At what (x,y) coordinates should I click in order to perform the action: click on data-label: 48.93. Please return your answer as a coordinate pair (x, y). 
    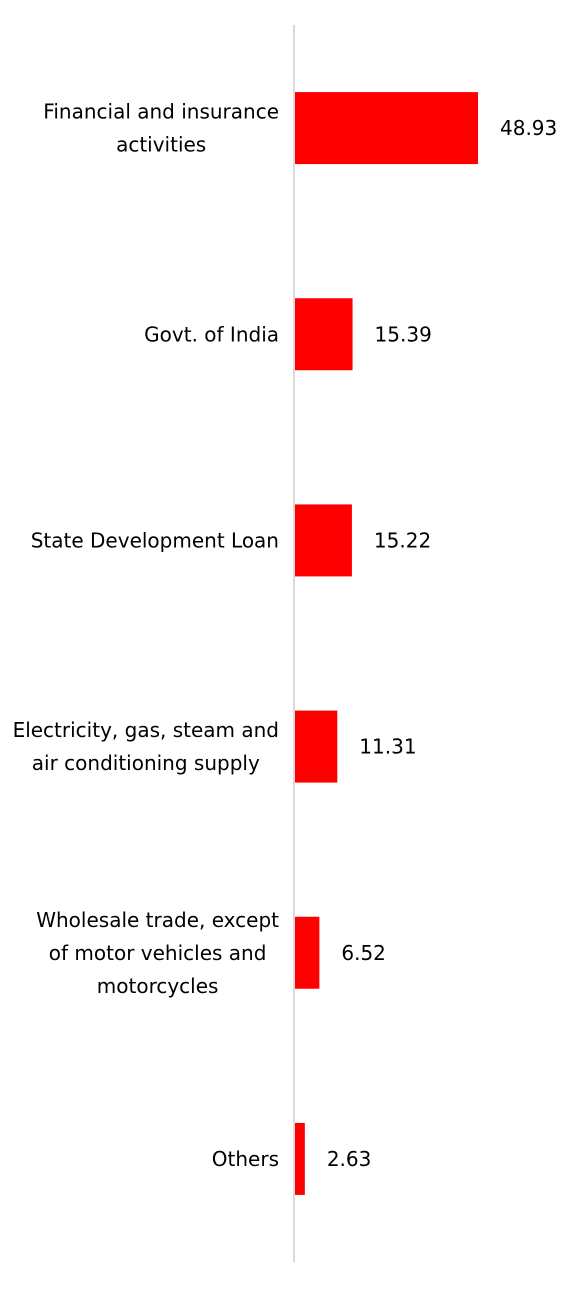
    Looking at the image, I should click on (528, 128).